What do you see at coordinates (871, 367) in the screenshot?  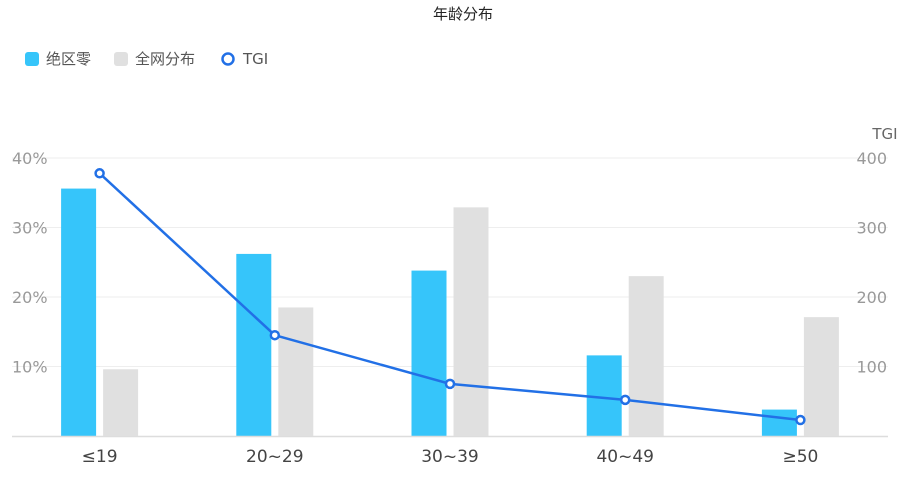 I see `right-tick-label: 100` at bounding box center [871, 367].